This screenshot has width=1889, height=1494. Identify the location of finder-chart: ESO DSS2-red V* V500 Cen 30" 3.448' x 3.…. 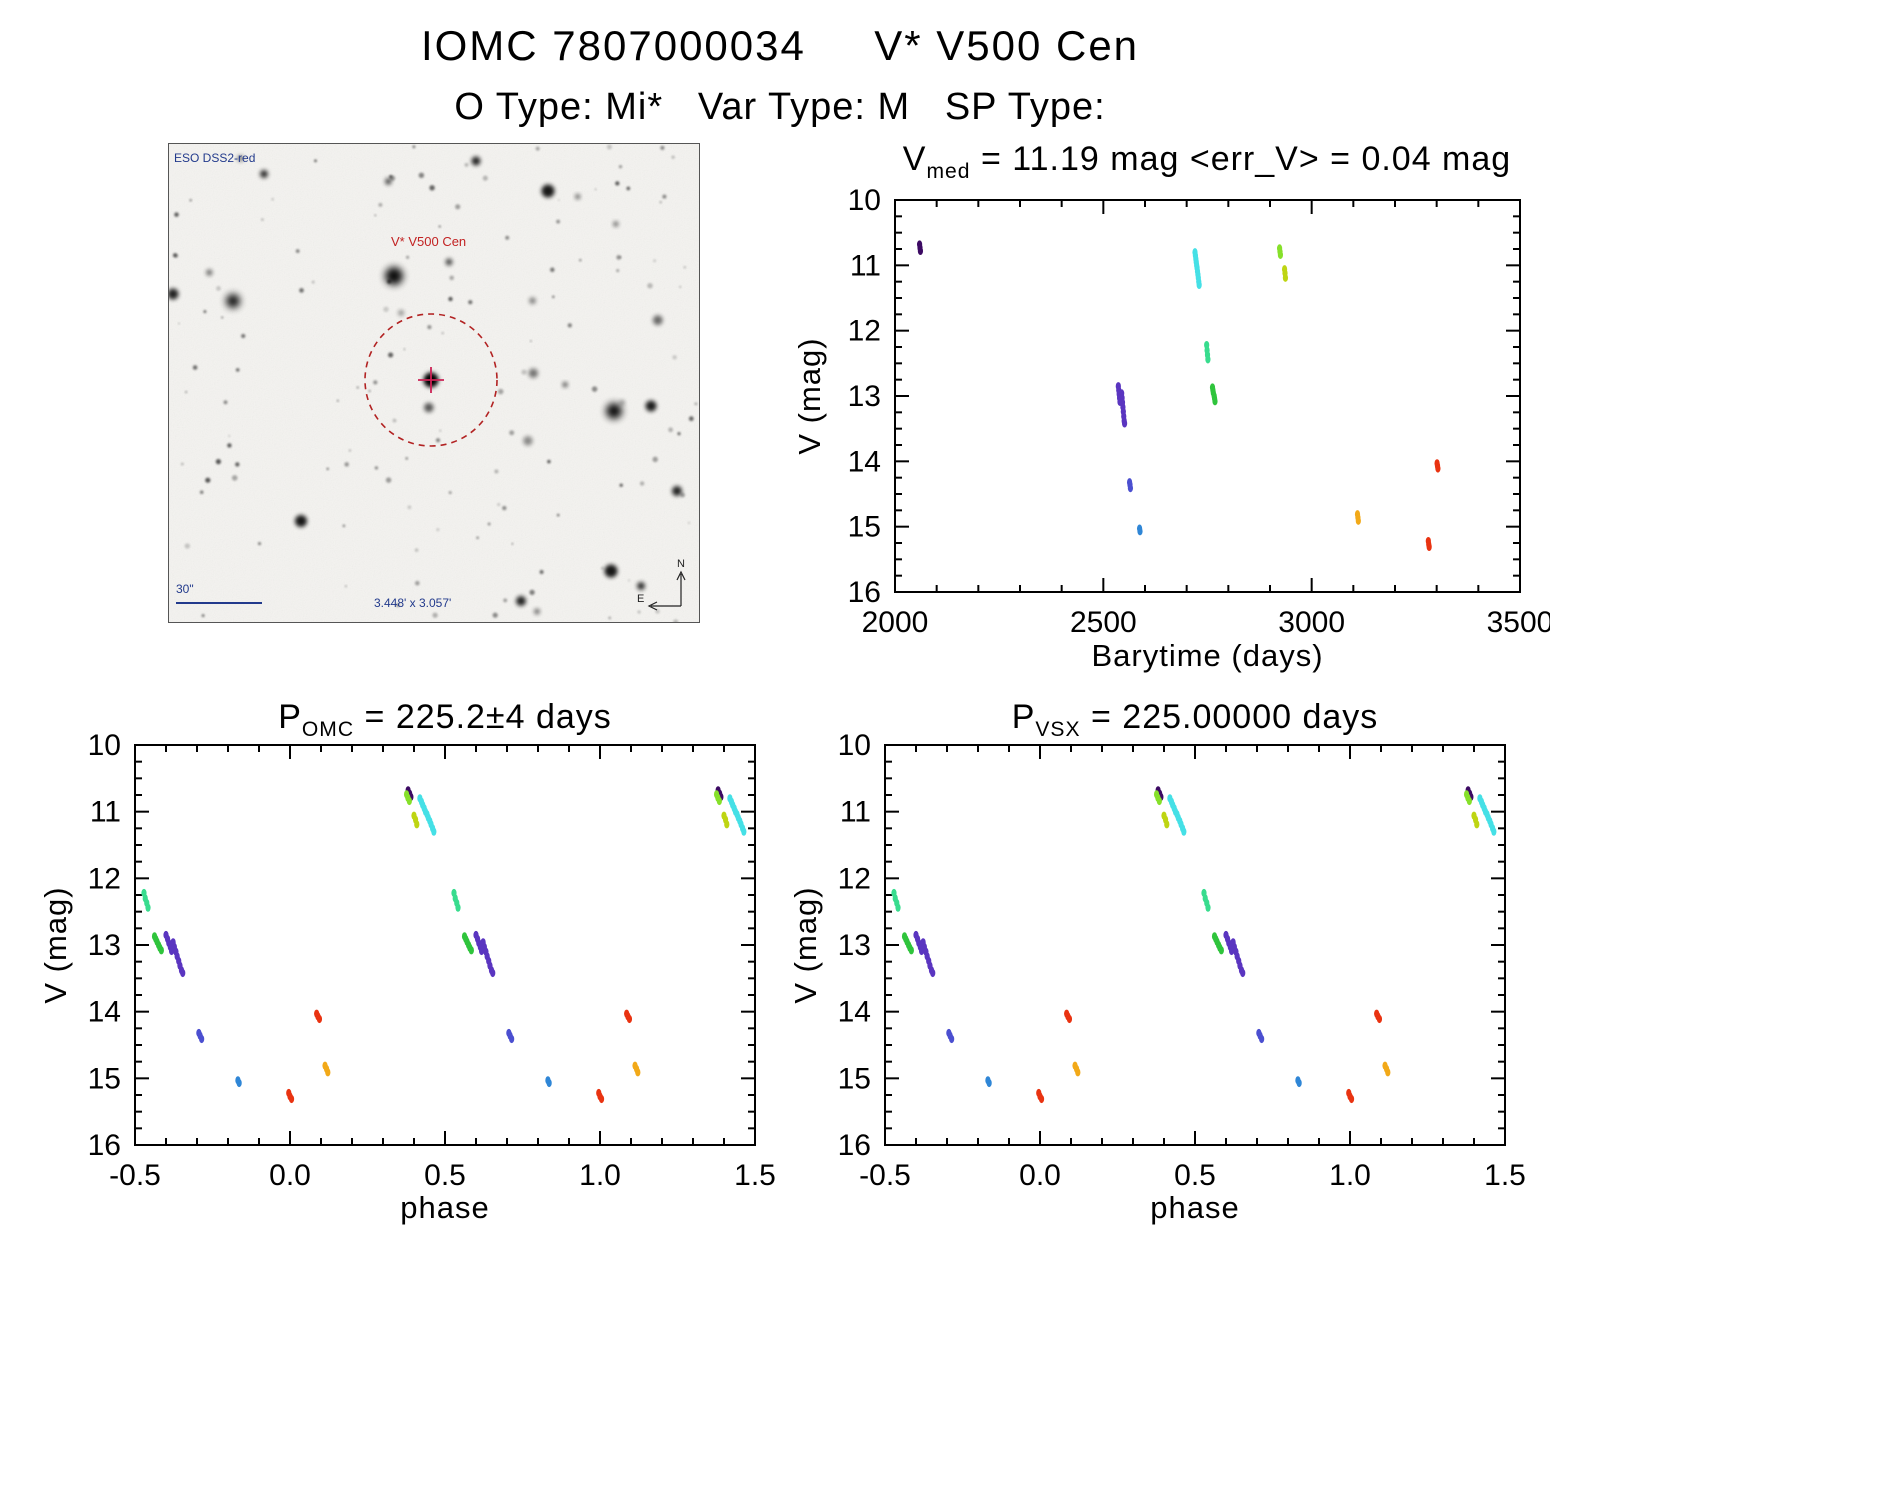
(434, 383).